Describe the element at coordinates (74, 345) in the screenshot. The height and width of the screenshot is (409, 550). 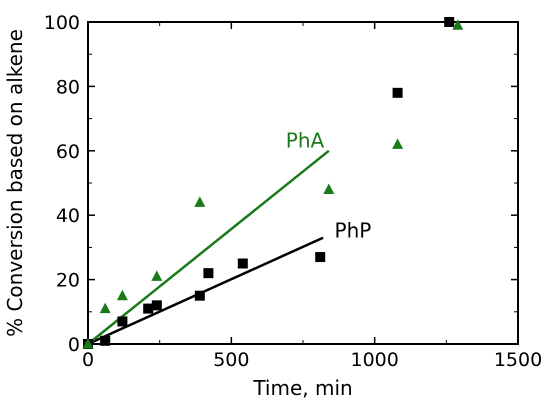
I see `y-tick-label: 0` at that location.